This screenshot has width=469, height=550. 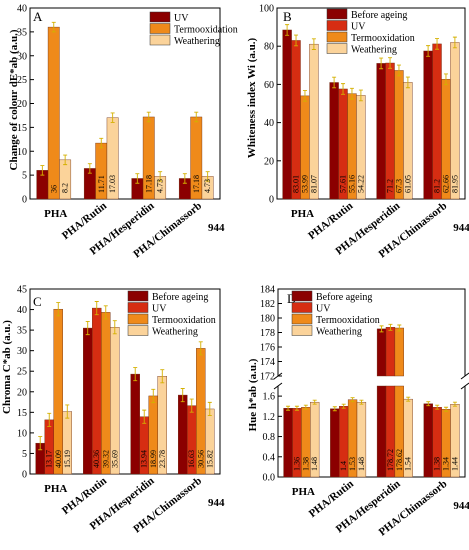 I want to click on panel-D-data-label-2-2: 178.62, so click(x=399, y=460).